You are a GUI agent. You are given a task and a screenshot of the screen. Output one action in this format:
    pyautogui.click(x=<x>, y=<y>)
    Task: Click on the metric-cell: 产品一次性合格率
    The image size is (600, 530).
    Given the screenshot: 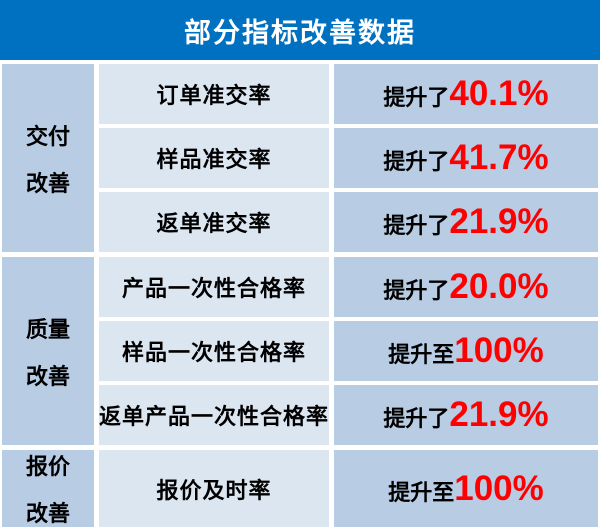 What is the action you would take?
    pyautogui.click(x=214, y=287)
    